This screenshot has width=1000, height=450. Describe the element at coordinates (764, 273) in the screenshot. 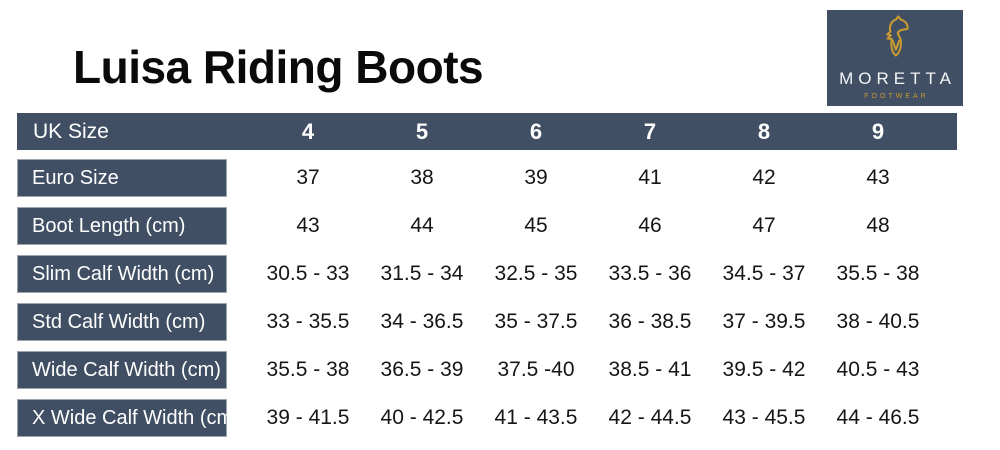

I see `cell: 34.5 - 37` at that location.